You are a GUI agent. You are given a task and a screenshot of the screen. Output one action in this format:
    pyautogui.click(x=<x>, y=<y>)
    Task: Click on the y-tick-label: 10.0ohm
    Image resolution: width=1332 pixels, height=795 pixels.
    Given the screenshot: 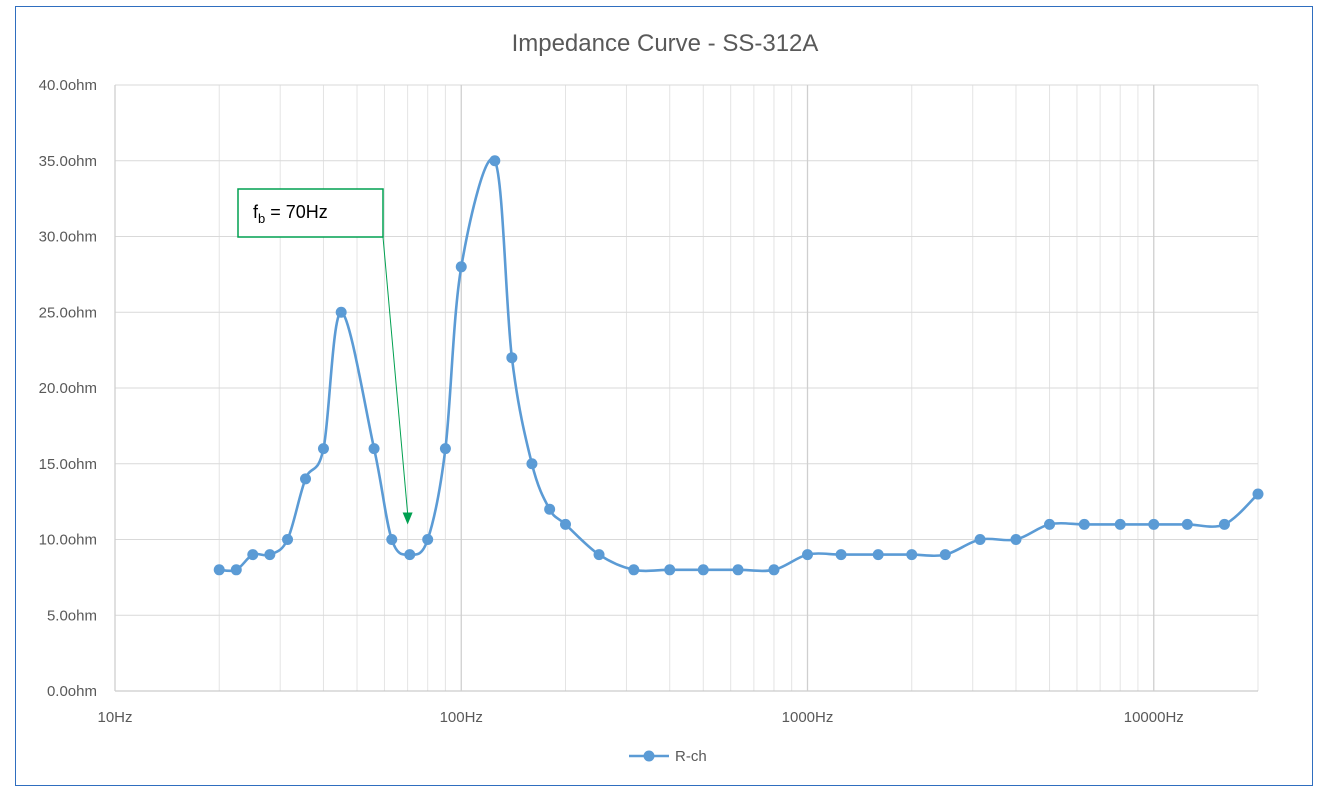 What is the action you would take?
    pyautogui.click(x=68, y=540)
    